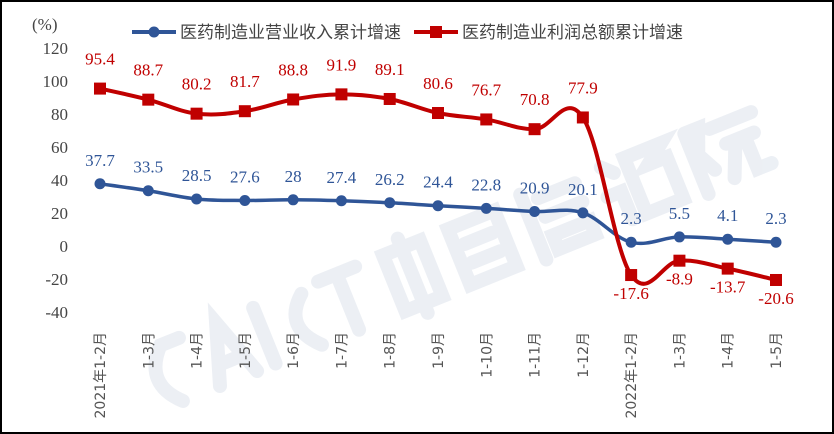  Describe the element at coordinates (342, 177) in the screenshot. I see `data-label: 27.4` at that location.